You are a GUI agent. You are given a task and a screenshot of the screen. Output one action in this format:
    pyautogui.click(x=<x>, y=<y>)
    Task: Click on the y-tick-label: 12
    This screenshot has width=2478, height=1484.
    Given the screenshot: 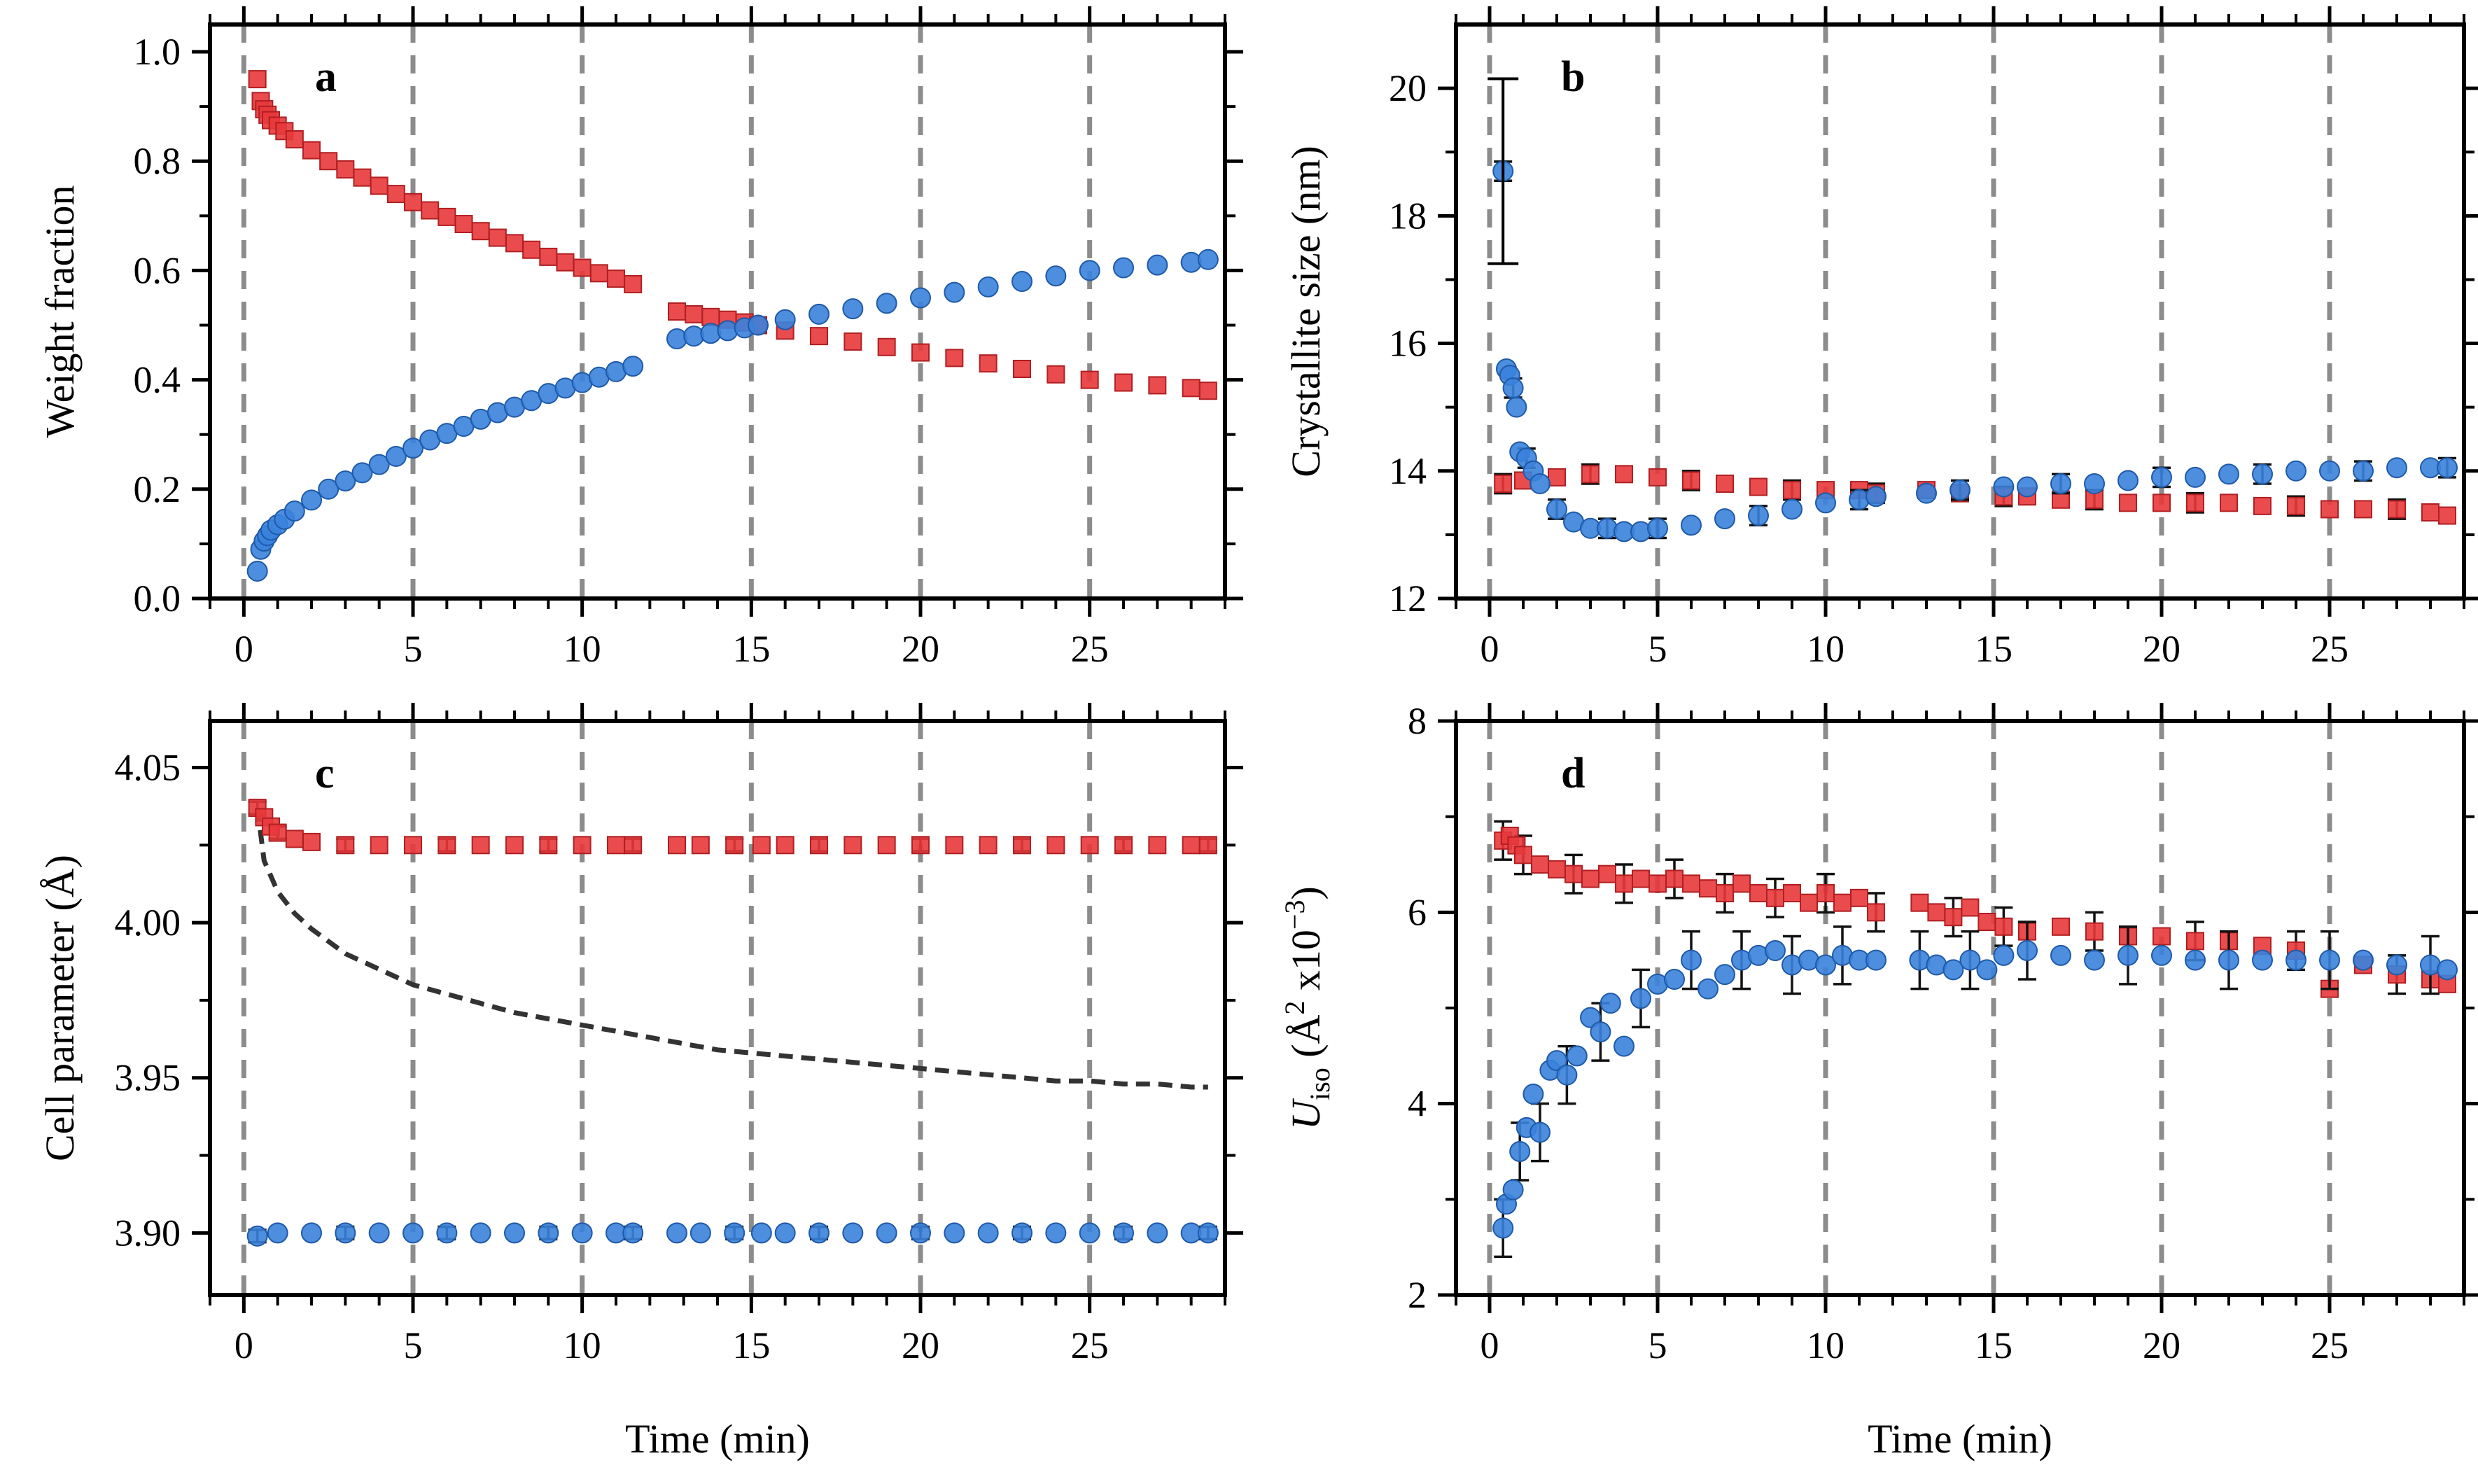 What is the action you would take?
    pyautogui.click(x=1408, y=599)
    